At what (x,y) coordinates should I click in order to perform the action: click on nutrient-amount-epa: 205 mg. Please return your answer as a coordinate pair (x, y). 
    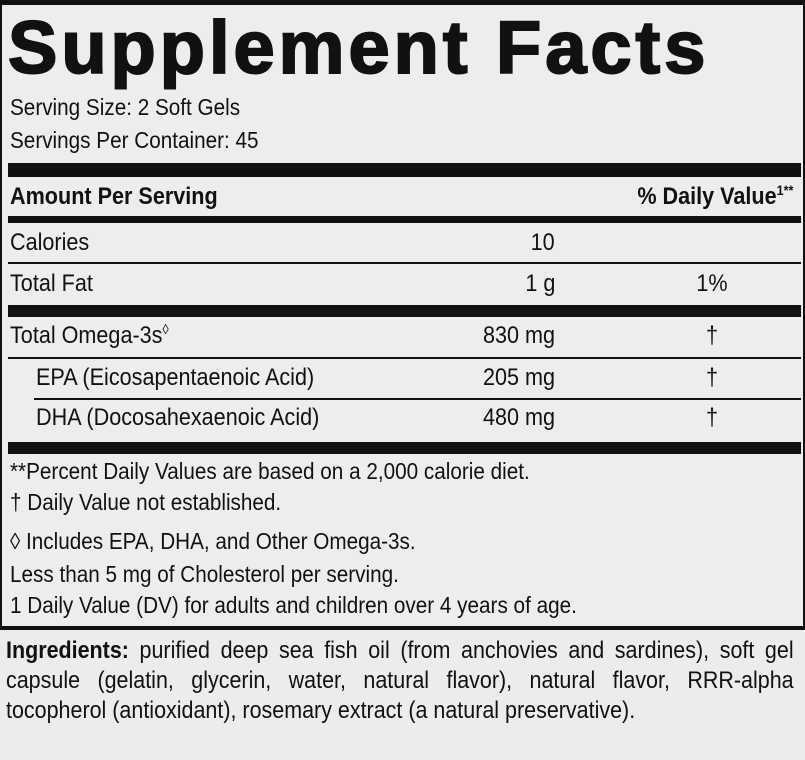
    Looking at the image, I should click on (518, 377).